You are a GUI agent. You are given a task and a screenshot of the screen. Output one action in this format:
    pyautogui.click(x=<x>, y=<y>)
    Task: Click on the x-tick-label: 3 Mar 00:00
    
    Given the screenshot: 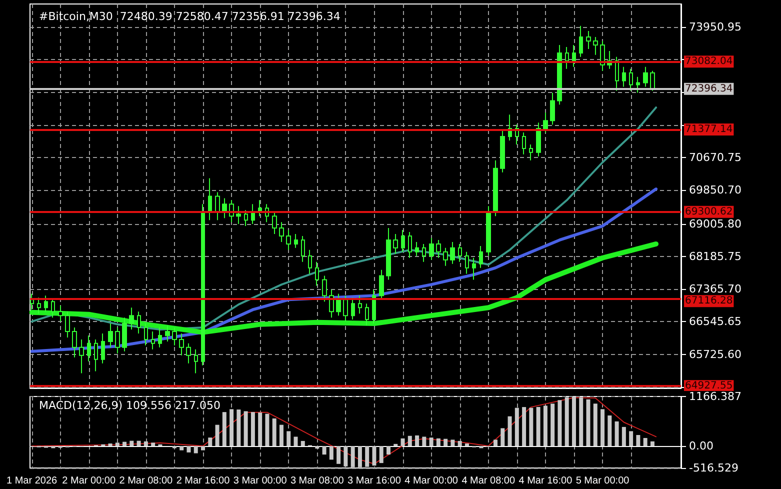 What is the action you would take?
    pyautogui.click(x=260, y=481)
    